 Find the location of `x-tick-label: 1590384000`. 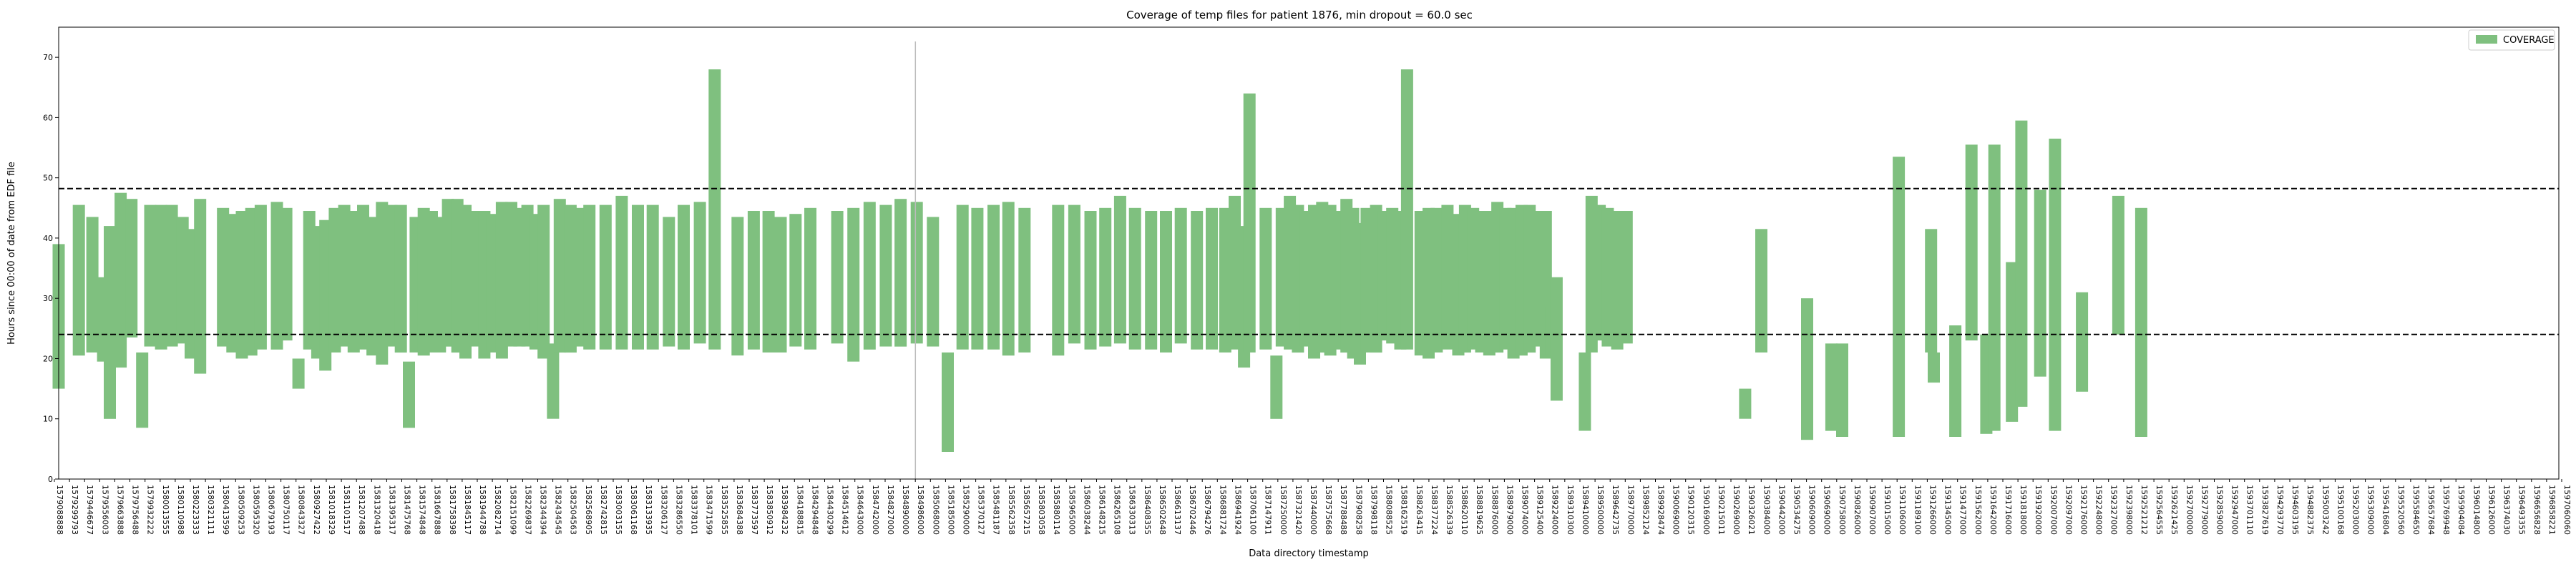

x-tick-label: 1590384000 is located at coordinates (1766, 510).